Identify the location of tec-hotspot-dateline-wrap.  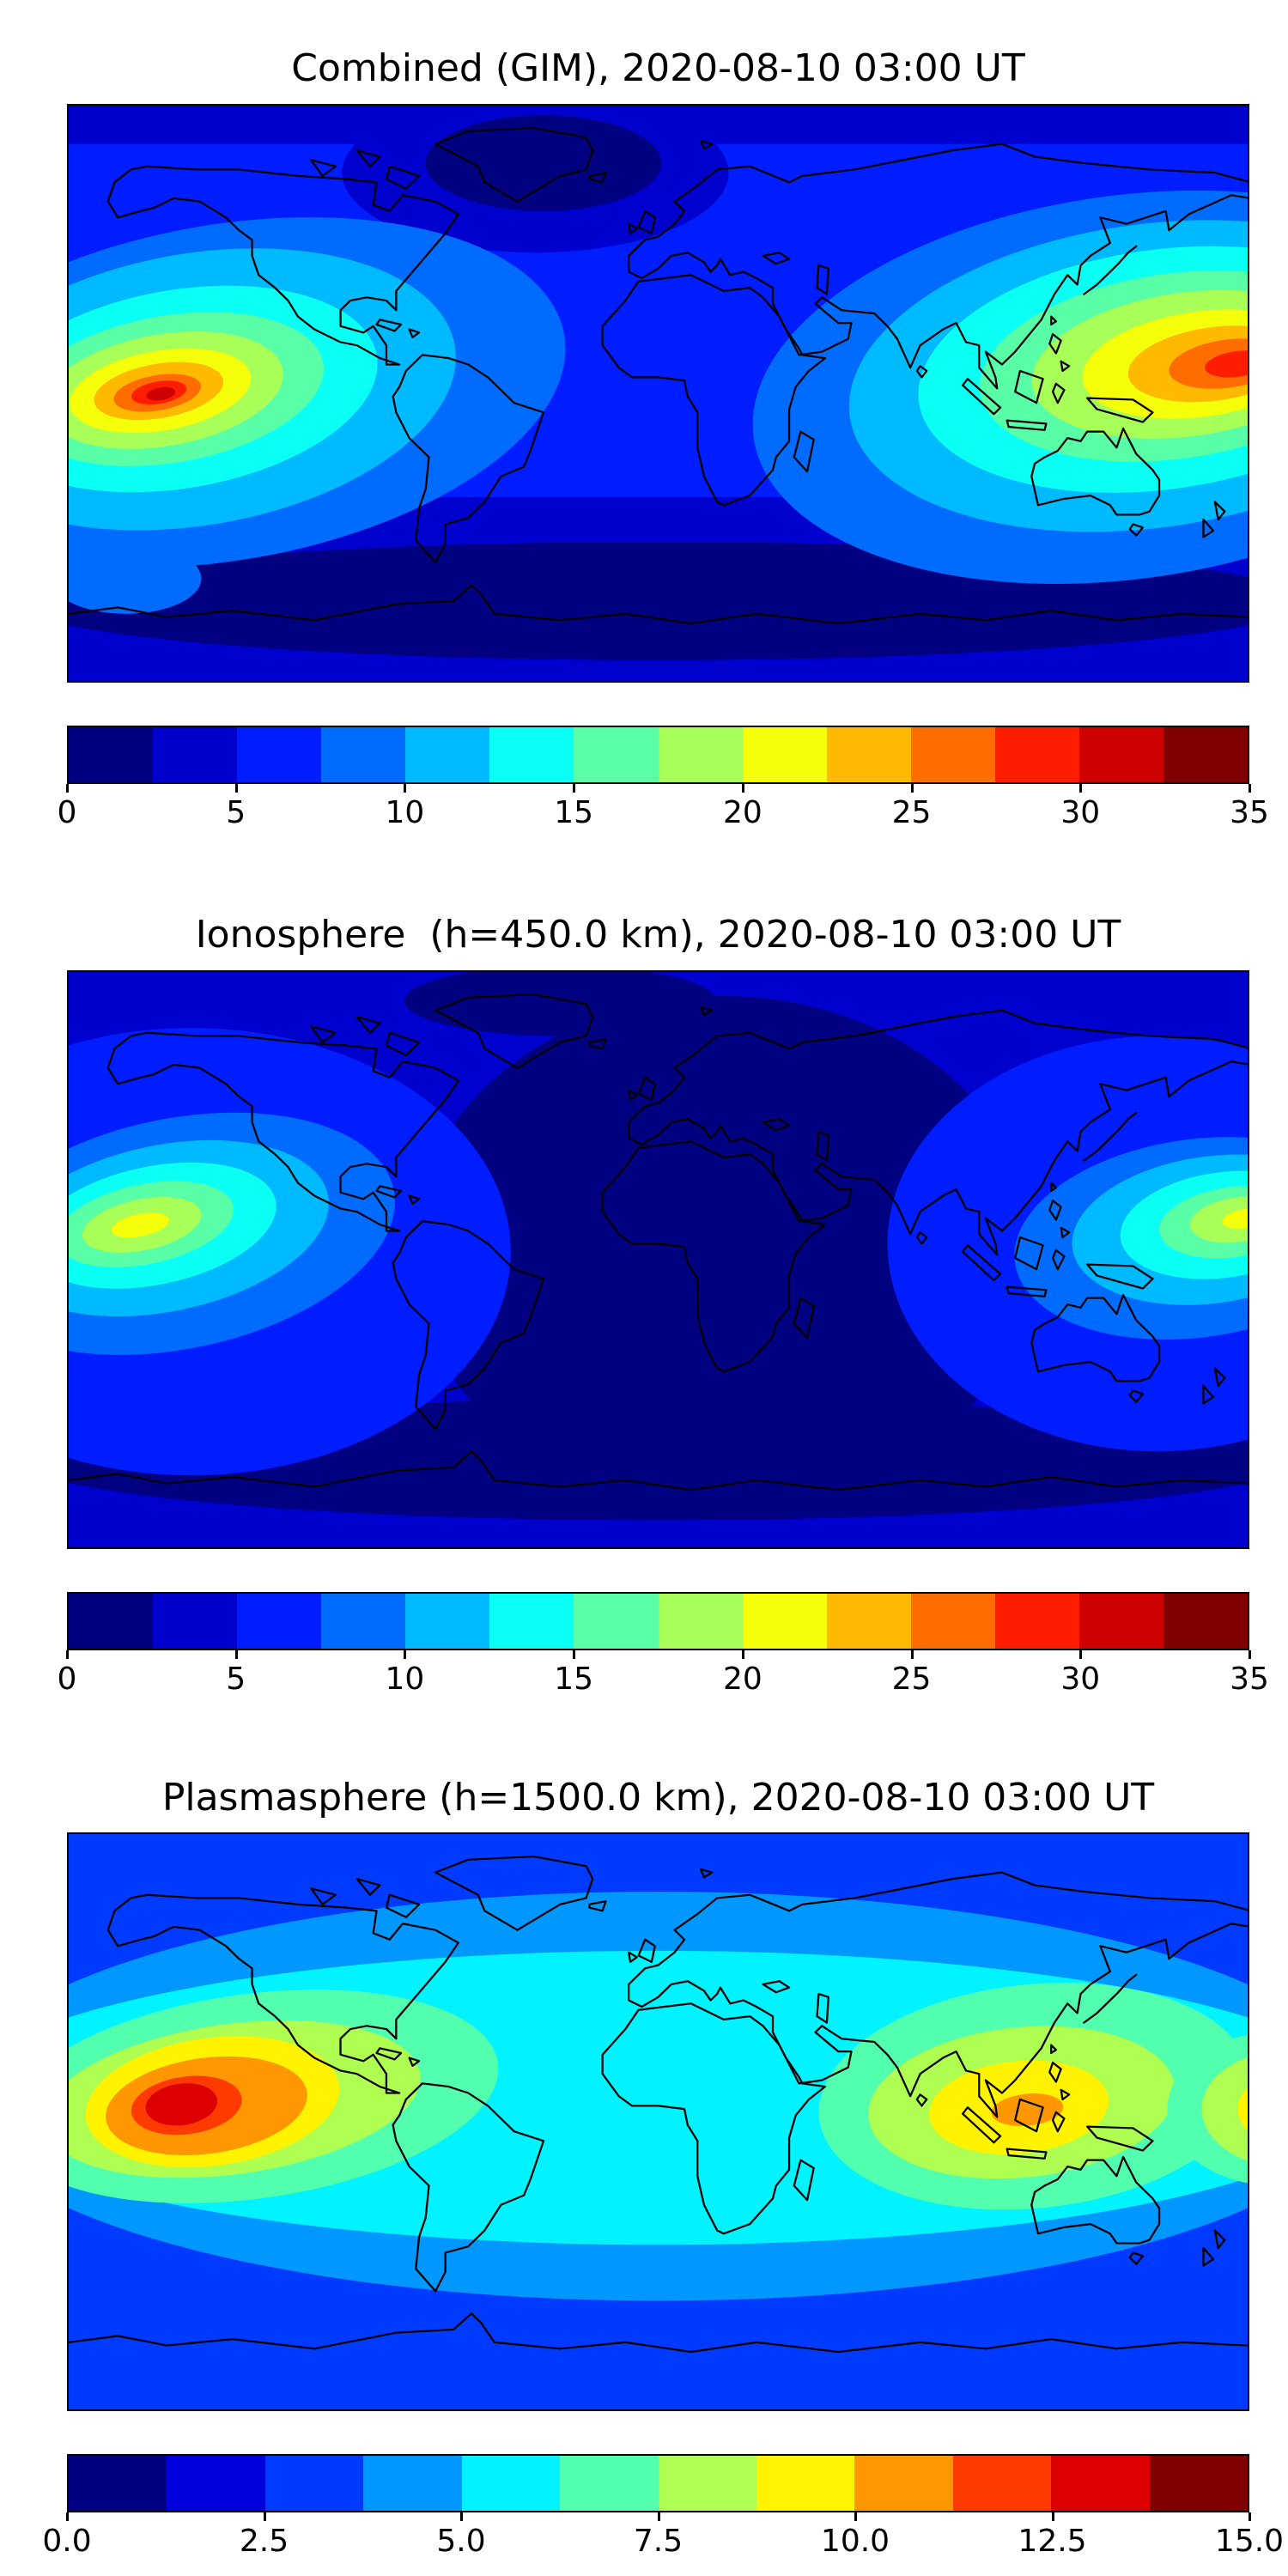
(1207, 2109).